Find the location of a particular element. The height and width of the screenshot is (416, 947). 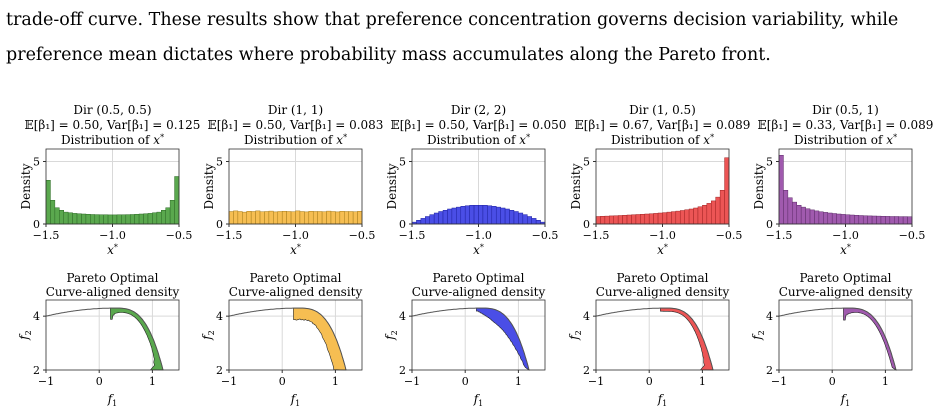

pareto-xlabel: f1 is located at coordinates (295, 400).